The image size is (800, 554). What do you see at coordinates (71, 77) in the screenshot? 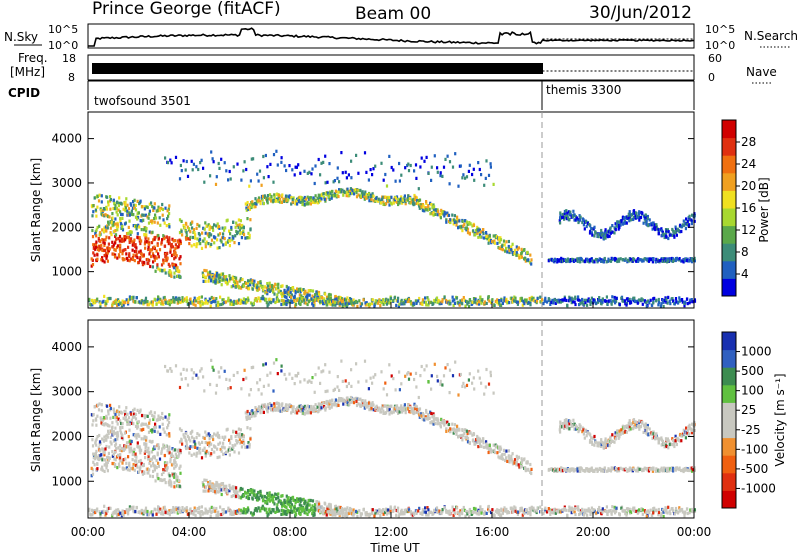
I see `freq-tick-bottom: 8` at bounding box center [71, 77].